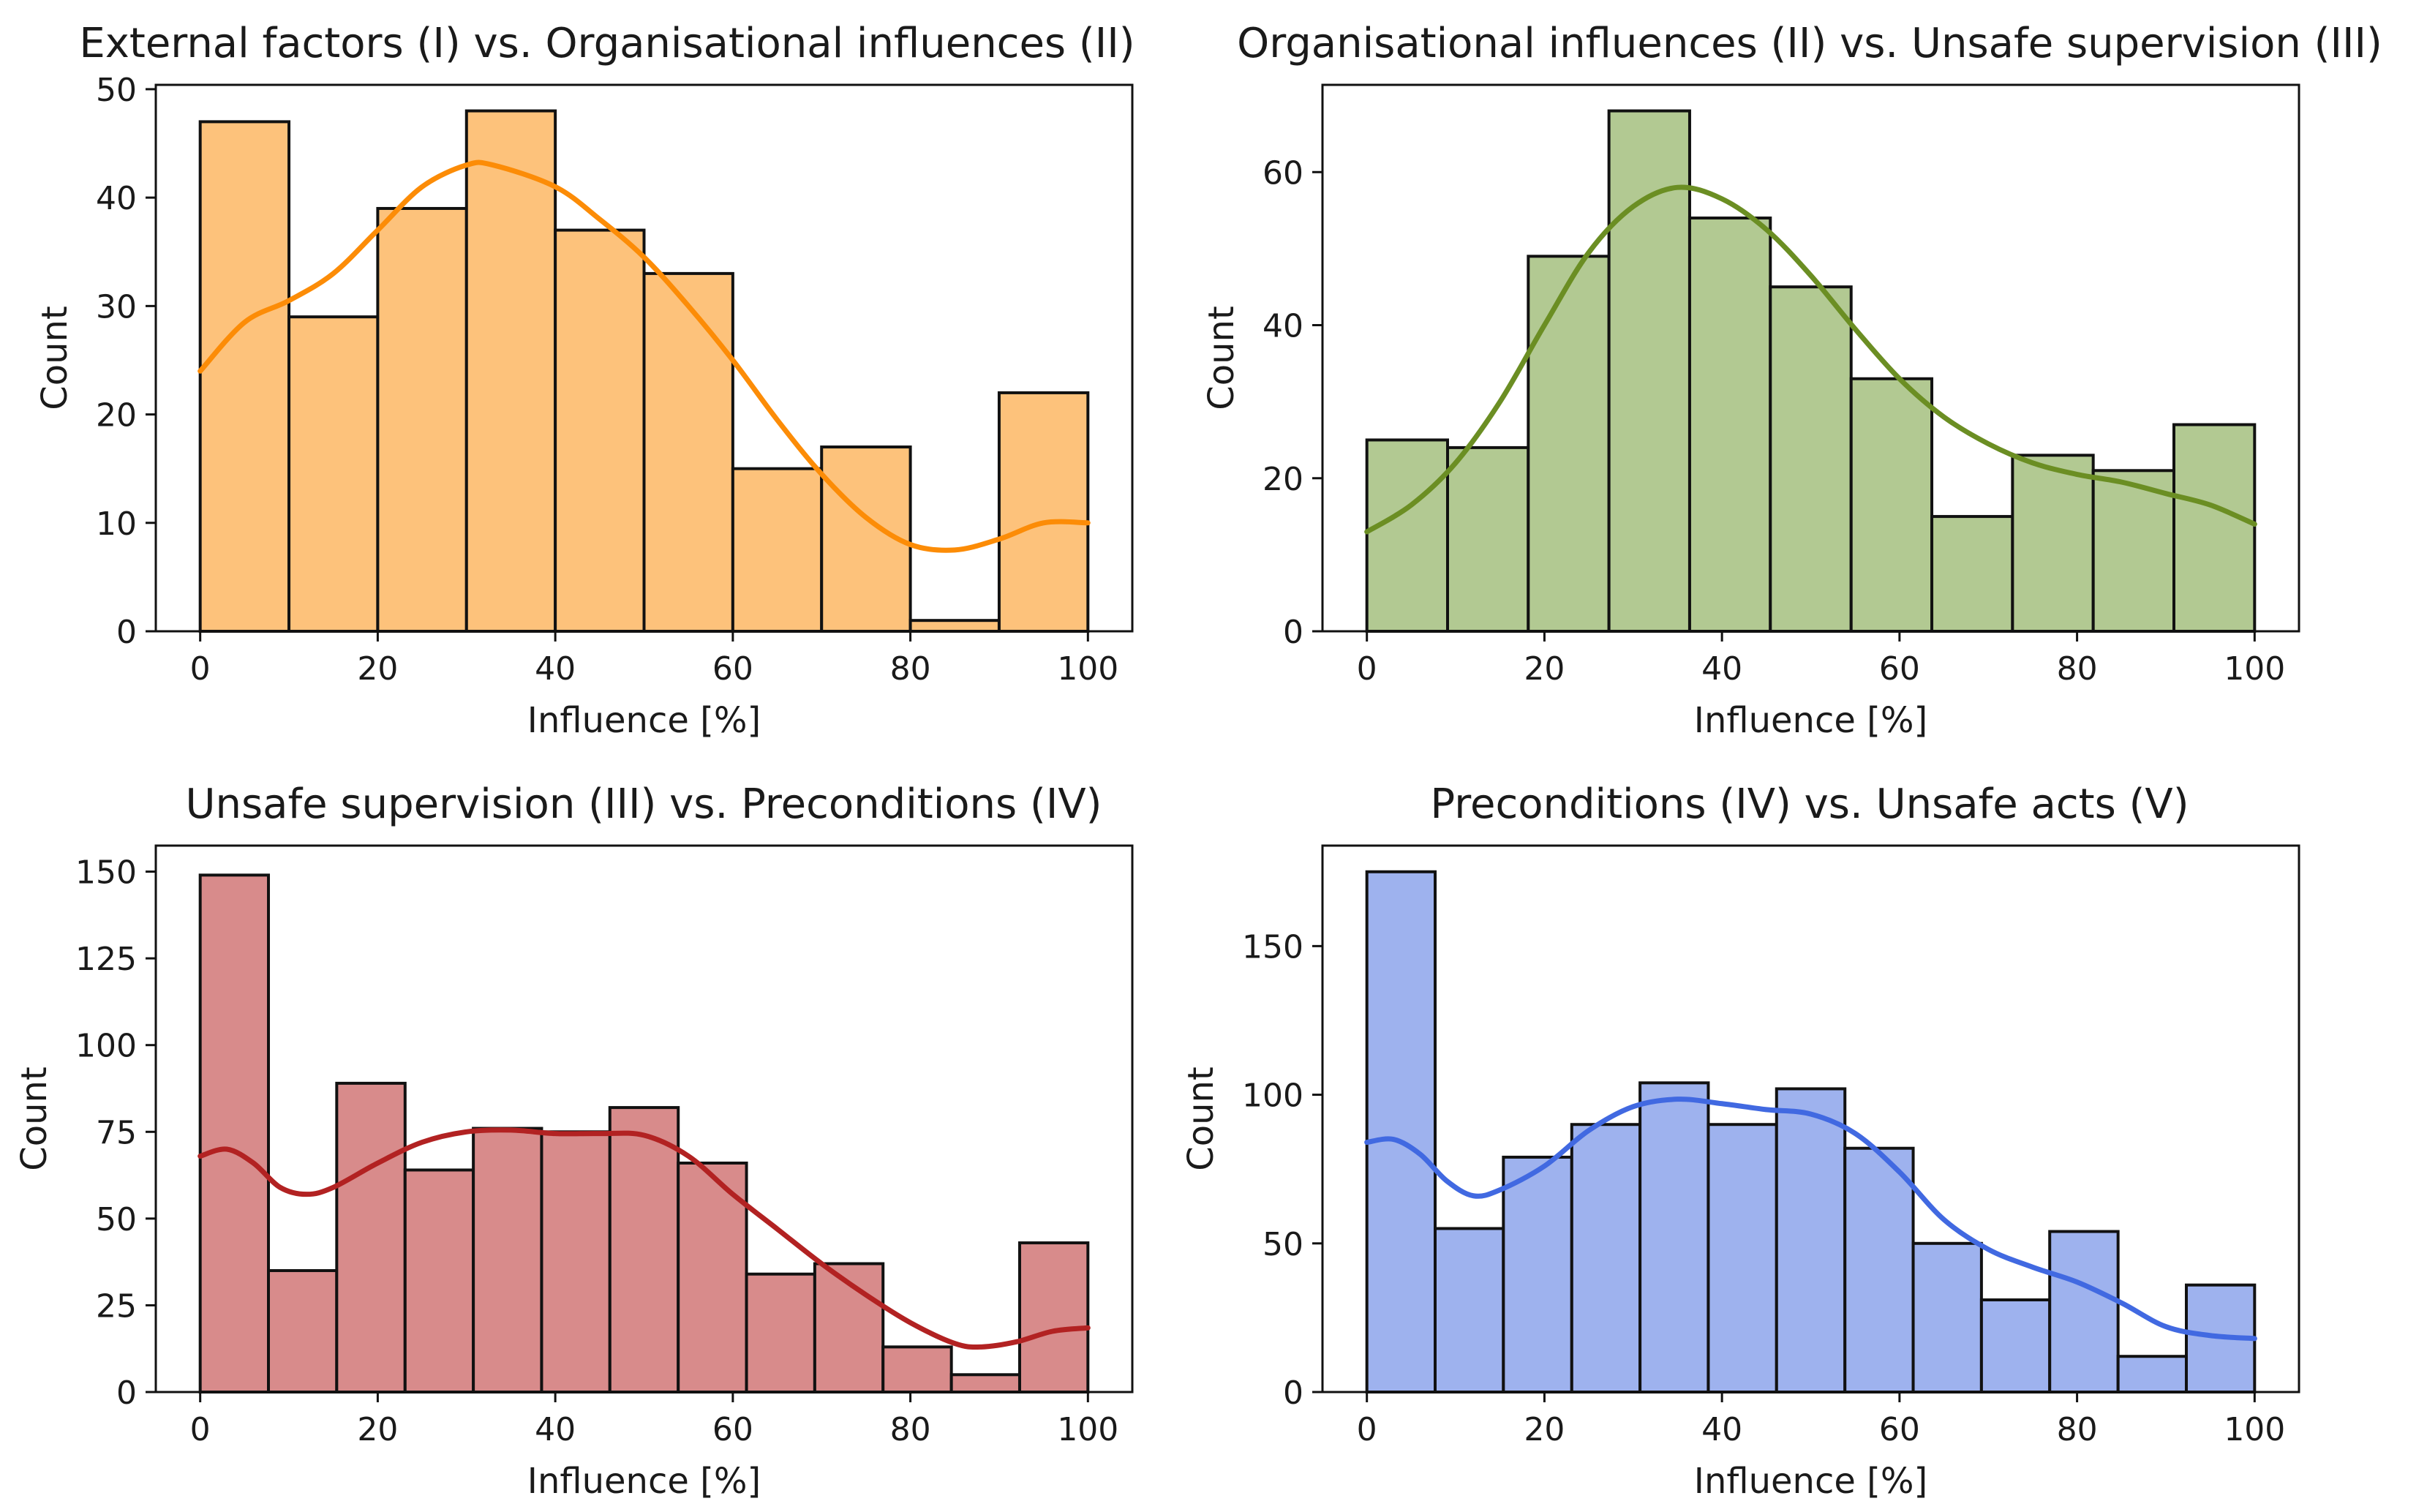  Describe the element at coordinates (1809, 804) in the screenshot. I see `chart-title: Preconditions (IV) vs. Unsafe acts (V)` at that location.